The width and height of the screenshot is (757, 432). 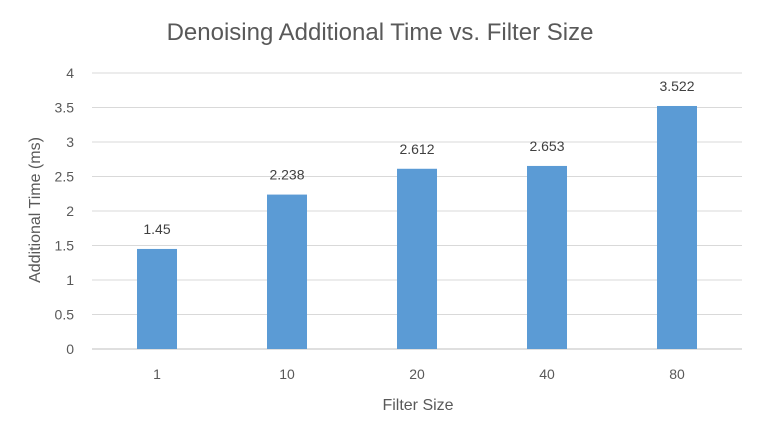 What do you see at coordinates (70, 211) in the screenshot?
I see `y-tick-label: 2` at bounding box center [70, 211].